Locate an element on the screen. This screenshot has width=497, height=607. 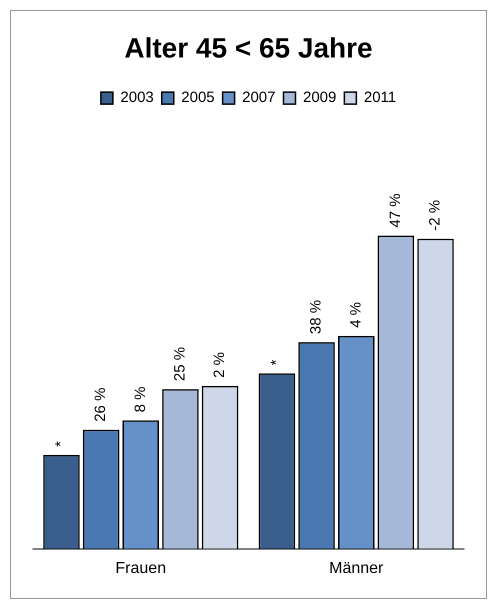
annotation: 38 % is located at coordinates (316, 317).